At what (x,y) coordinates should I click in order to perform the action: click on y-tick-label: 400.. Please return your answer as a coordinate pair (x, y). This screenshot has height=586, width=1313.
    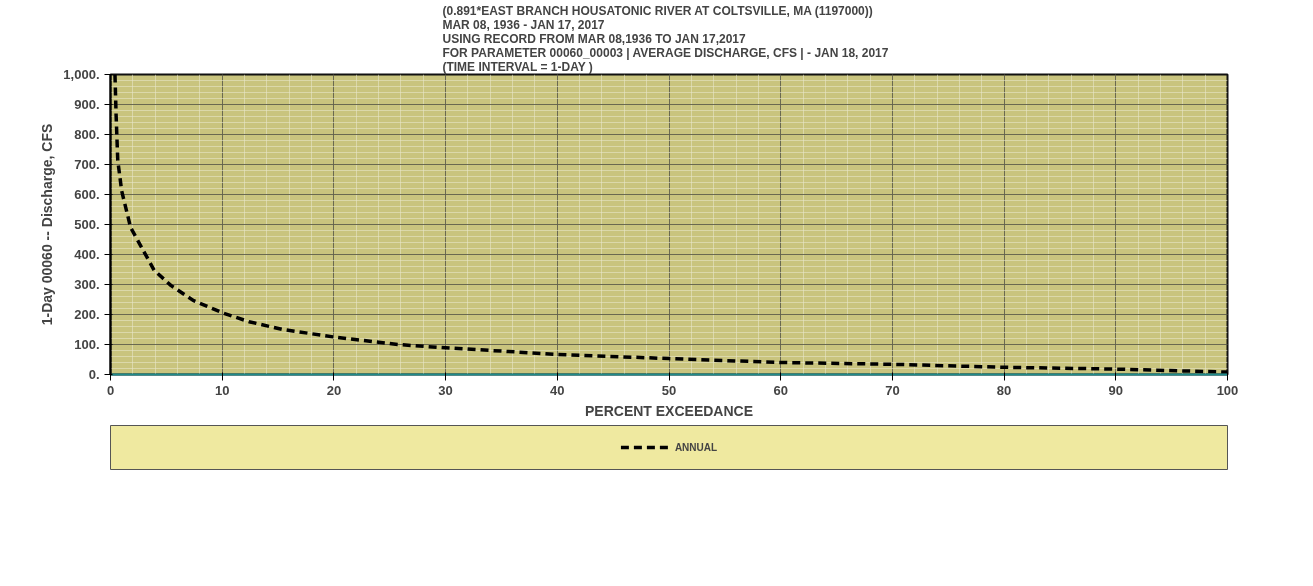
    Looking at the image, I should click on (87, 254).